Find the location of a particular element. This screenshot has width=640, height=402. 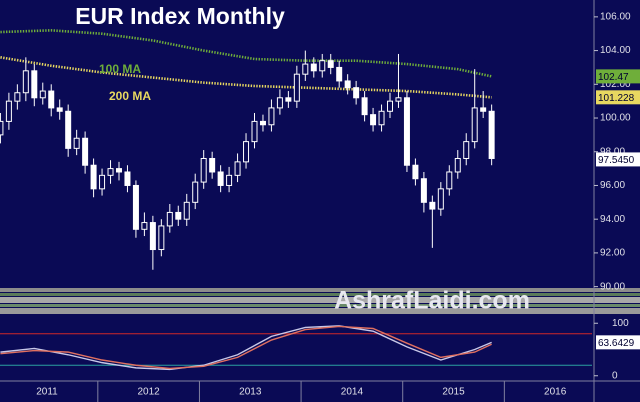

ma-label: 200 MA is located at coordinates (130, 96).